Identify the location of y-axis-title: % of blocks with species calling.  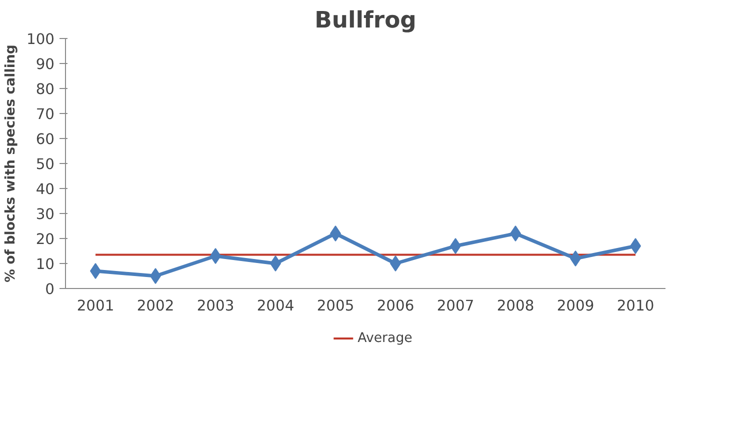
(11, 163).